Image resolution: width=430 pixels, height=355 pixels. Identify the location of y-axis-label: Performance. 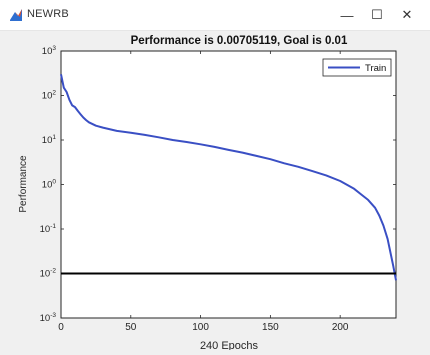
(23, 184).